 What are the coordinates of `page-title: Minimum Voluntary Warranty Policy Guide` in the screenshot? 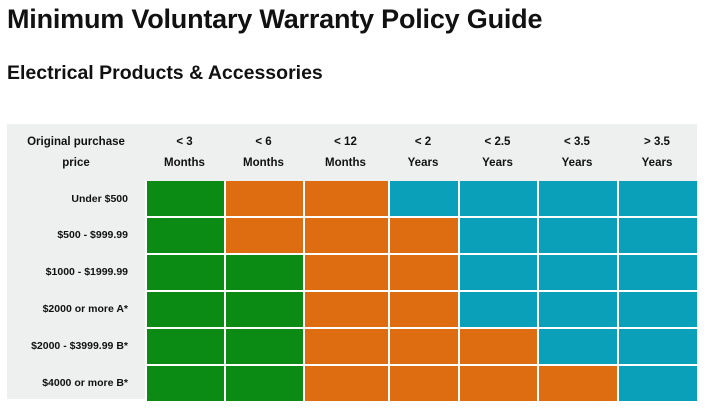 It's located at (275, 19).